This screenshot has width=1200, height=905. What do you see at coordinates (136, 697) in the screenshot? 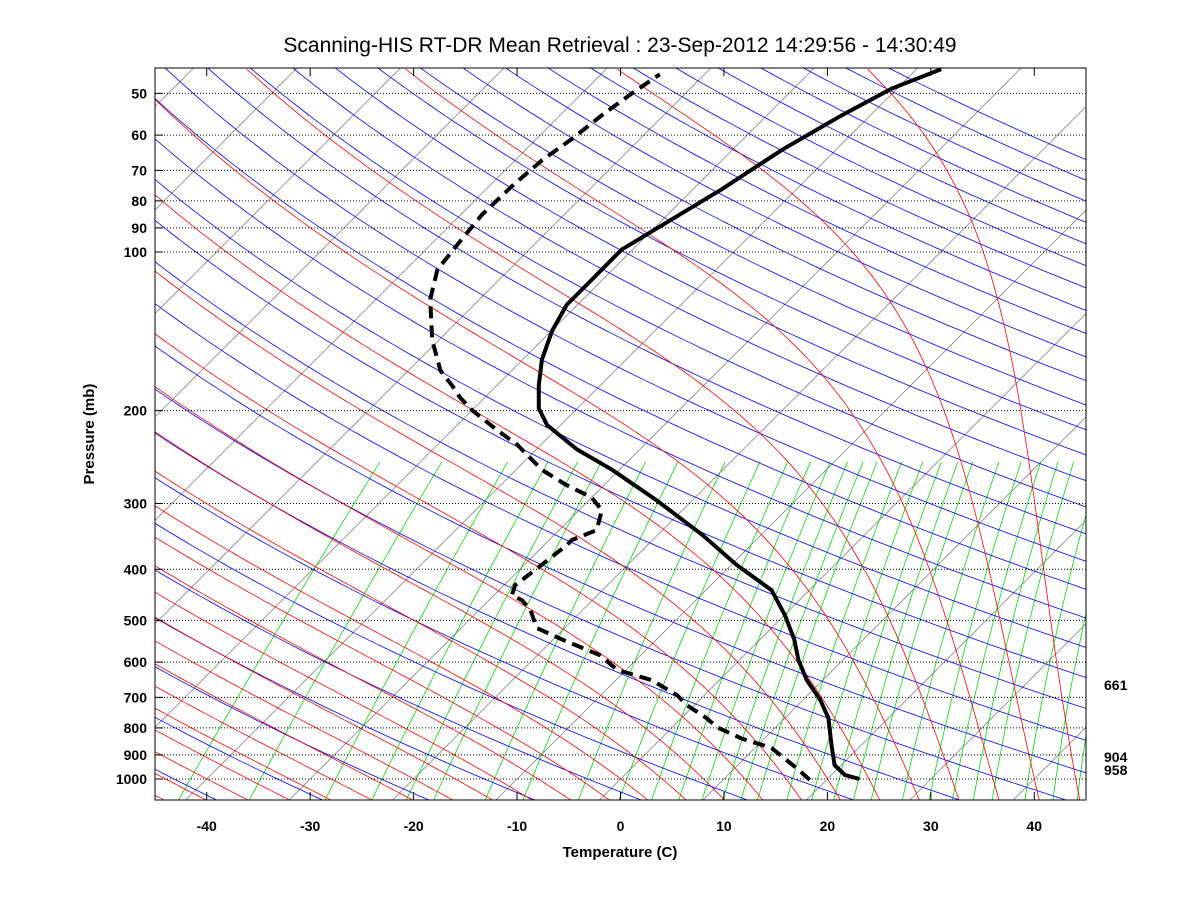
I see `y-tick-label: 700` at bounding box center [136, 697].